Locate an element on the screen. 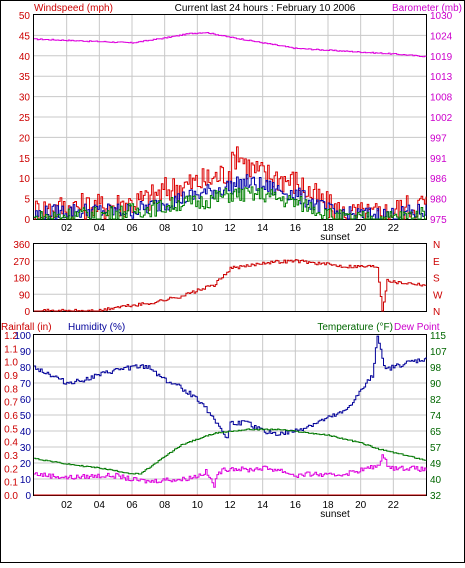  humidity-axis-title: Humidity (%) is located at coordinates (96, 327).